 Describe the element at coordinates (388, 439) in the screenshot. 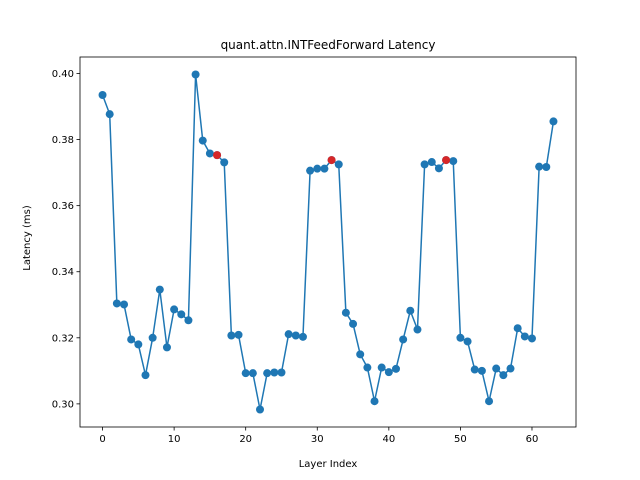

I see `x-tick-label: 40` at that location.